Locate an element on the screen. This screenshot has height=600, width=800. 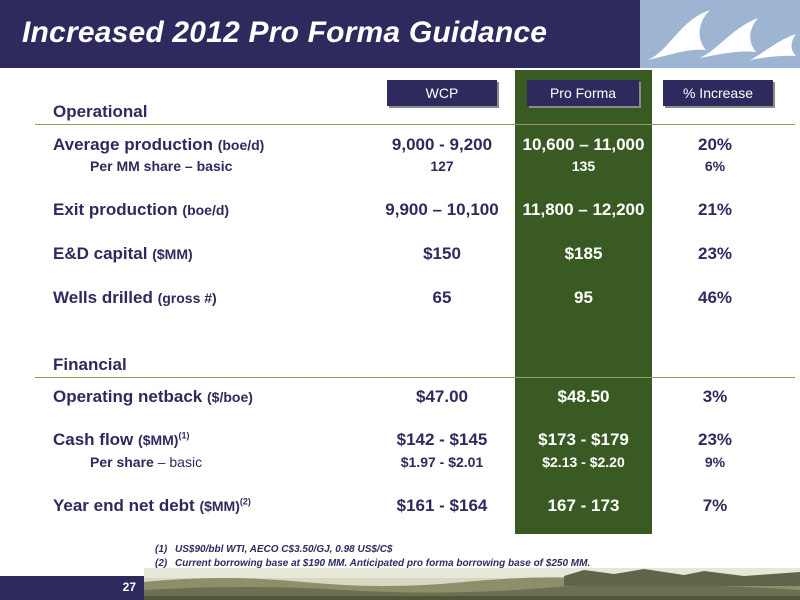
wcp-value: $150 is located at coordinates (442, 253).